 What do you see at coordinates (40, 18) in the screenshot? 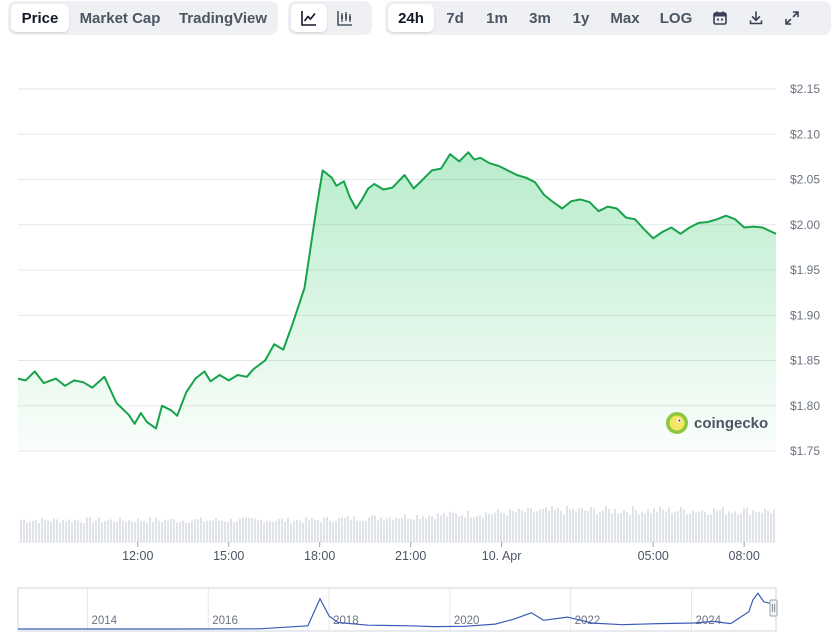
I see `tab-price: Price` at bounding box center [40, 18].